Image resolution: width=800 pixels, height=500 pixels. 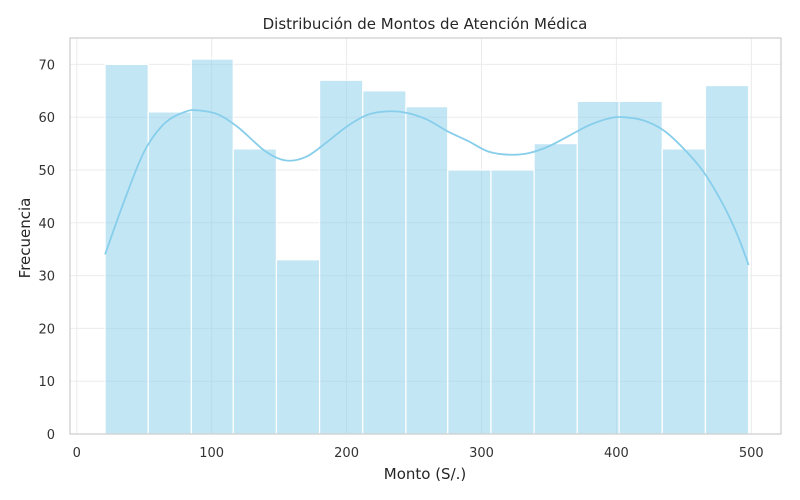 I want to click on y-tick-label: 20, so click(x=46, y=329).